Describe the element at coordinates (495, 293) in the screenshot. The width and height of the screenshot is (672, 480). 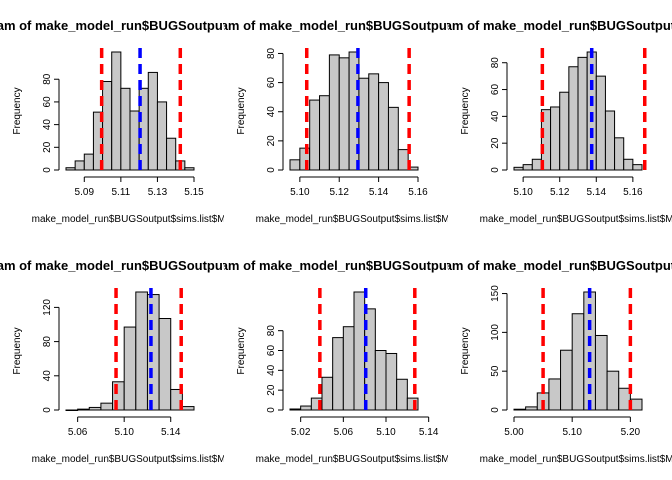
I see `y-tick-label: 150` at that location.